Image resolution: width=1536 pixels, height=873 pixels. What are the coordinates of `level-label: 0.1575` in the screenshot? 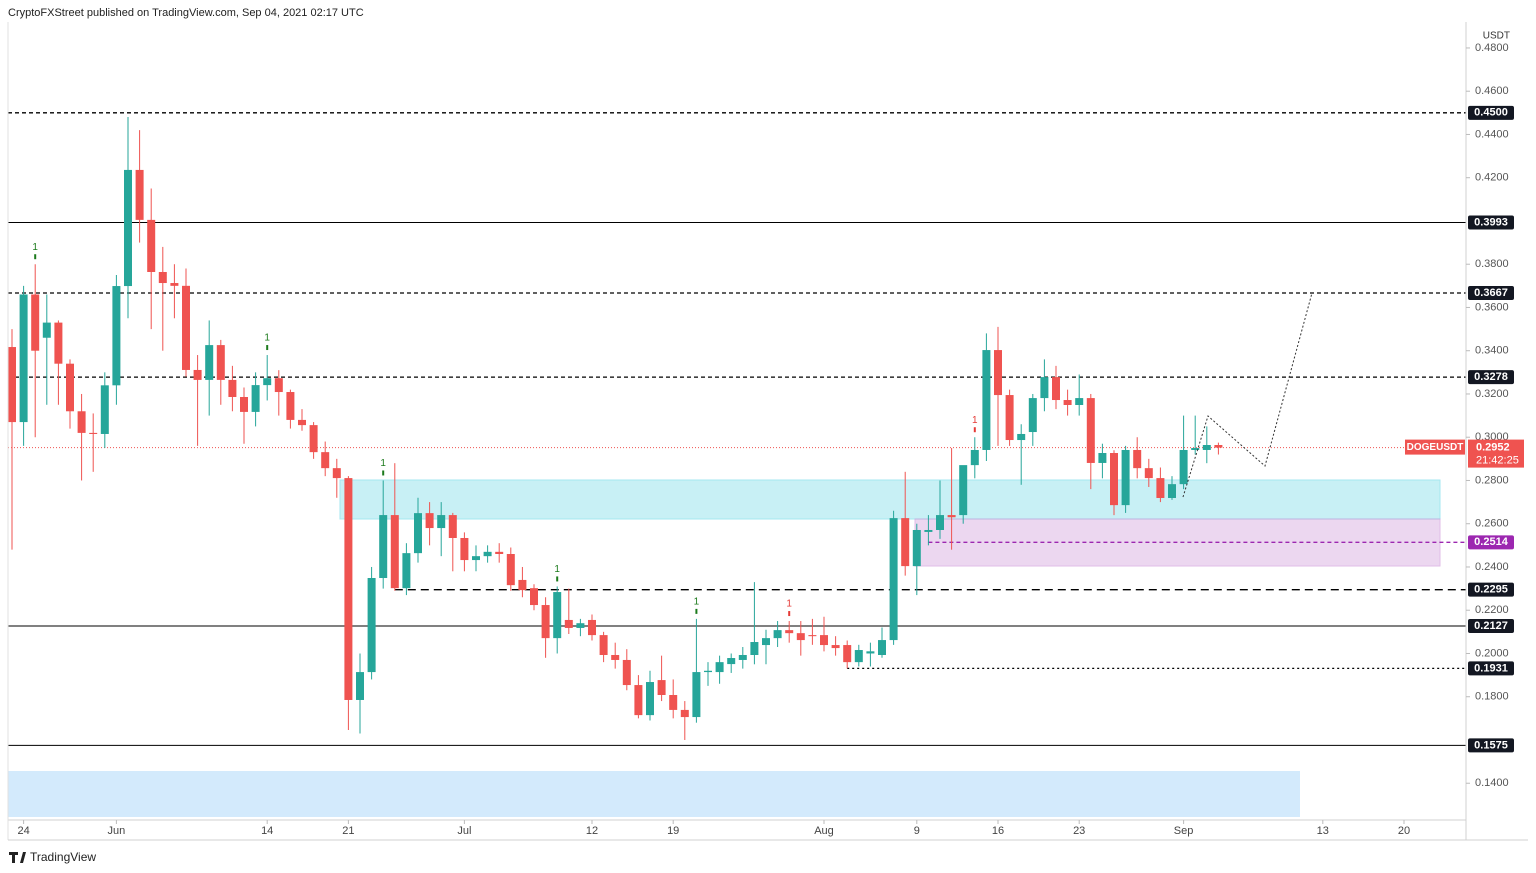 It's located at (1491, 745).